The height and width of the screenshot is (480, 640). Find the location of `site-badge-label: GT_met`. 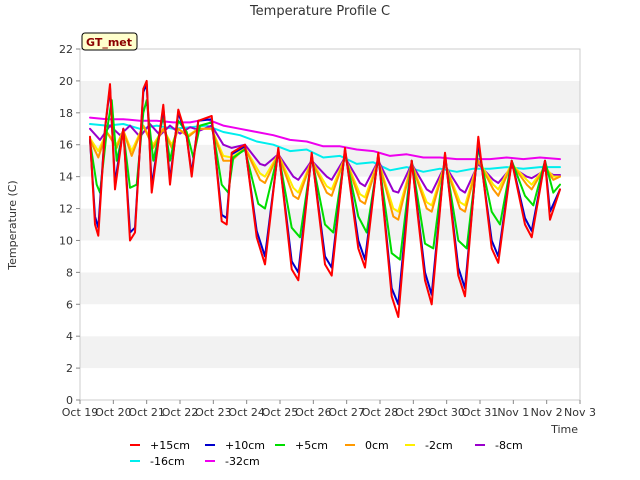

site-badge-label: GT_met is located at coordinates (109, 42).